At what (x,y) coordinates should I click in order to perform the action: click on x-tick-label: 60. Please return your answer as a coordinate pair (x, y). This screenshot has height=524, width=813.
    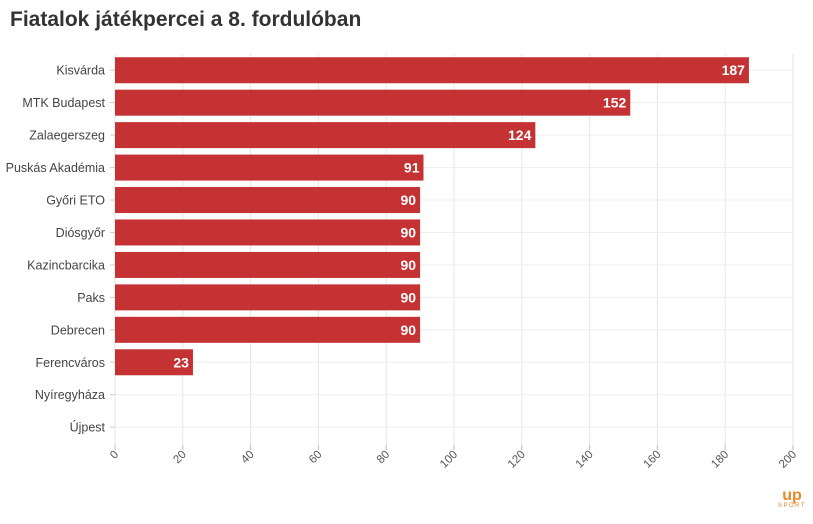
    Looking at the image, I should click on (316, 458).